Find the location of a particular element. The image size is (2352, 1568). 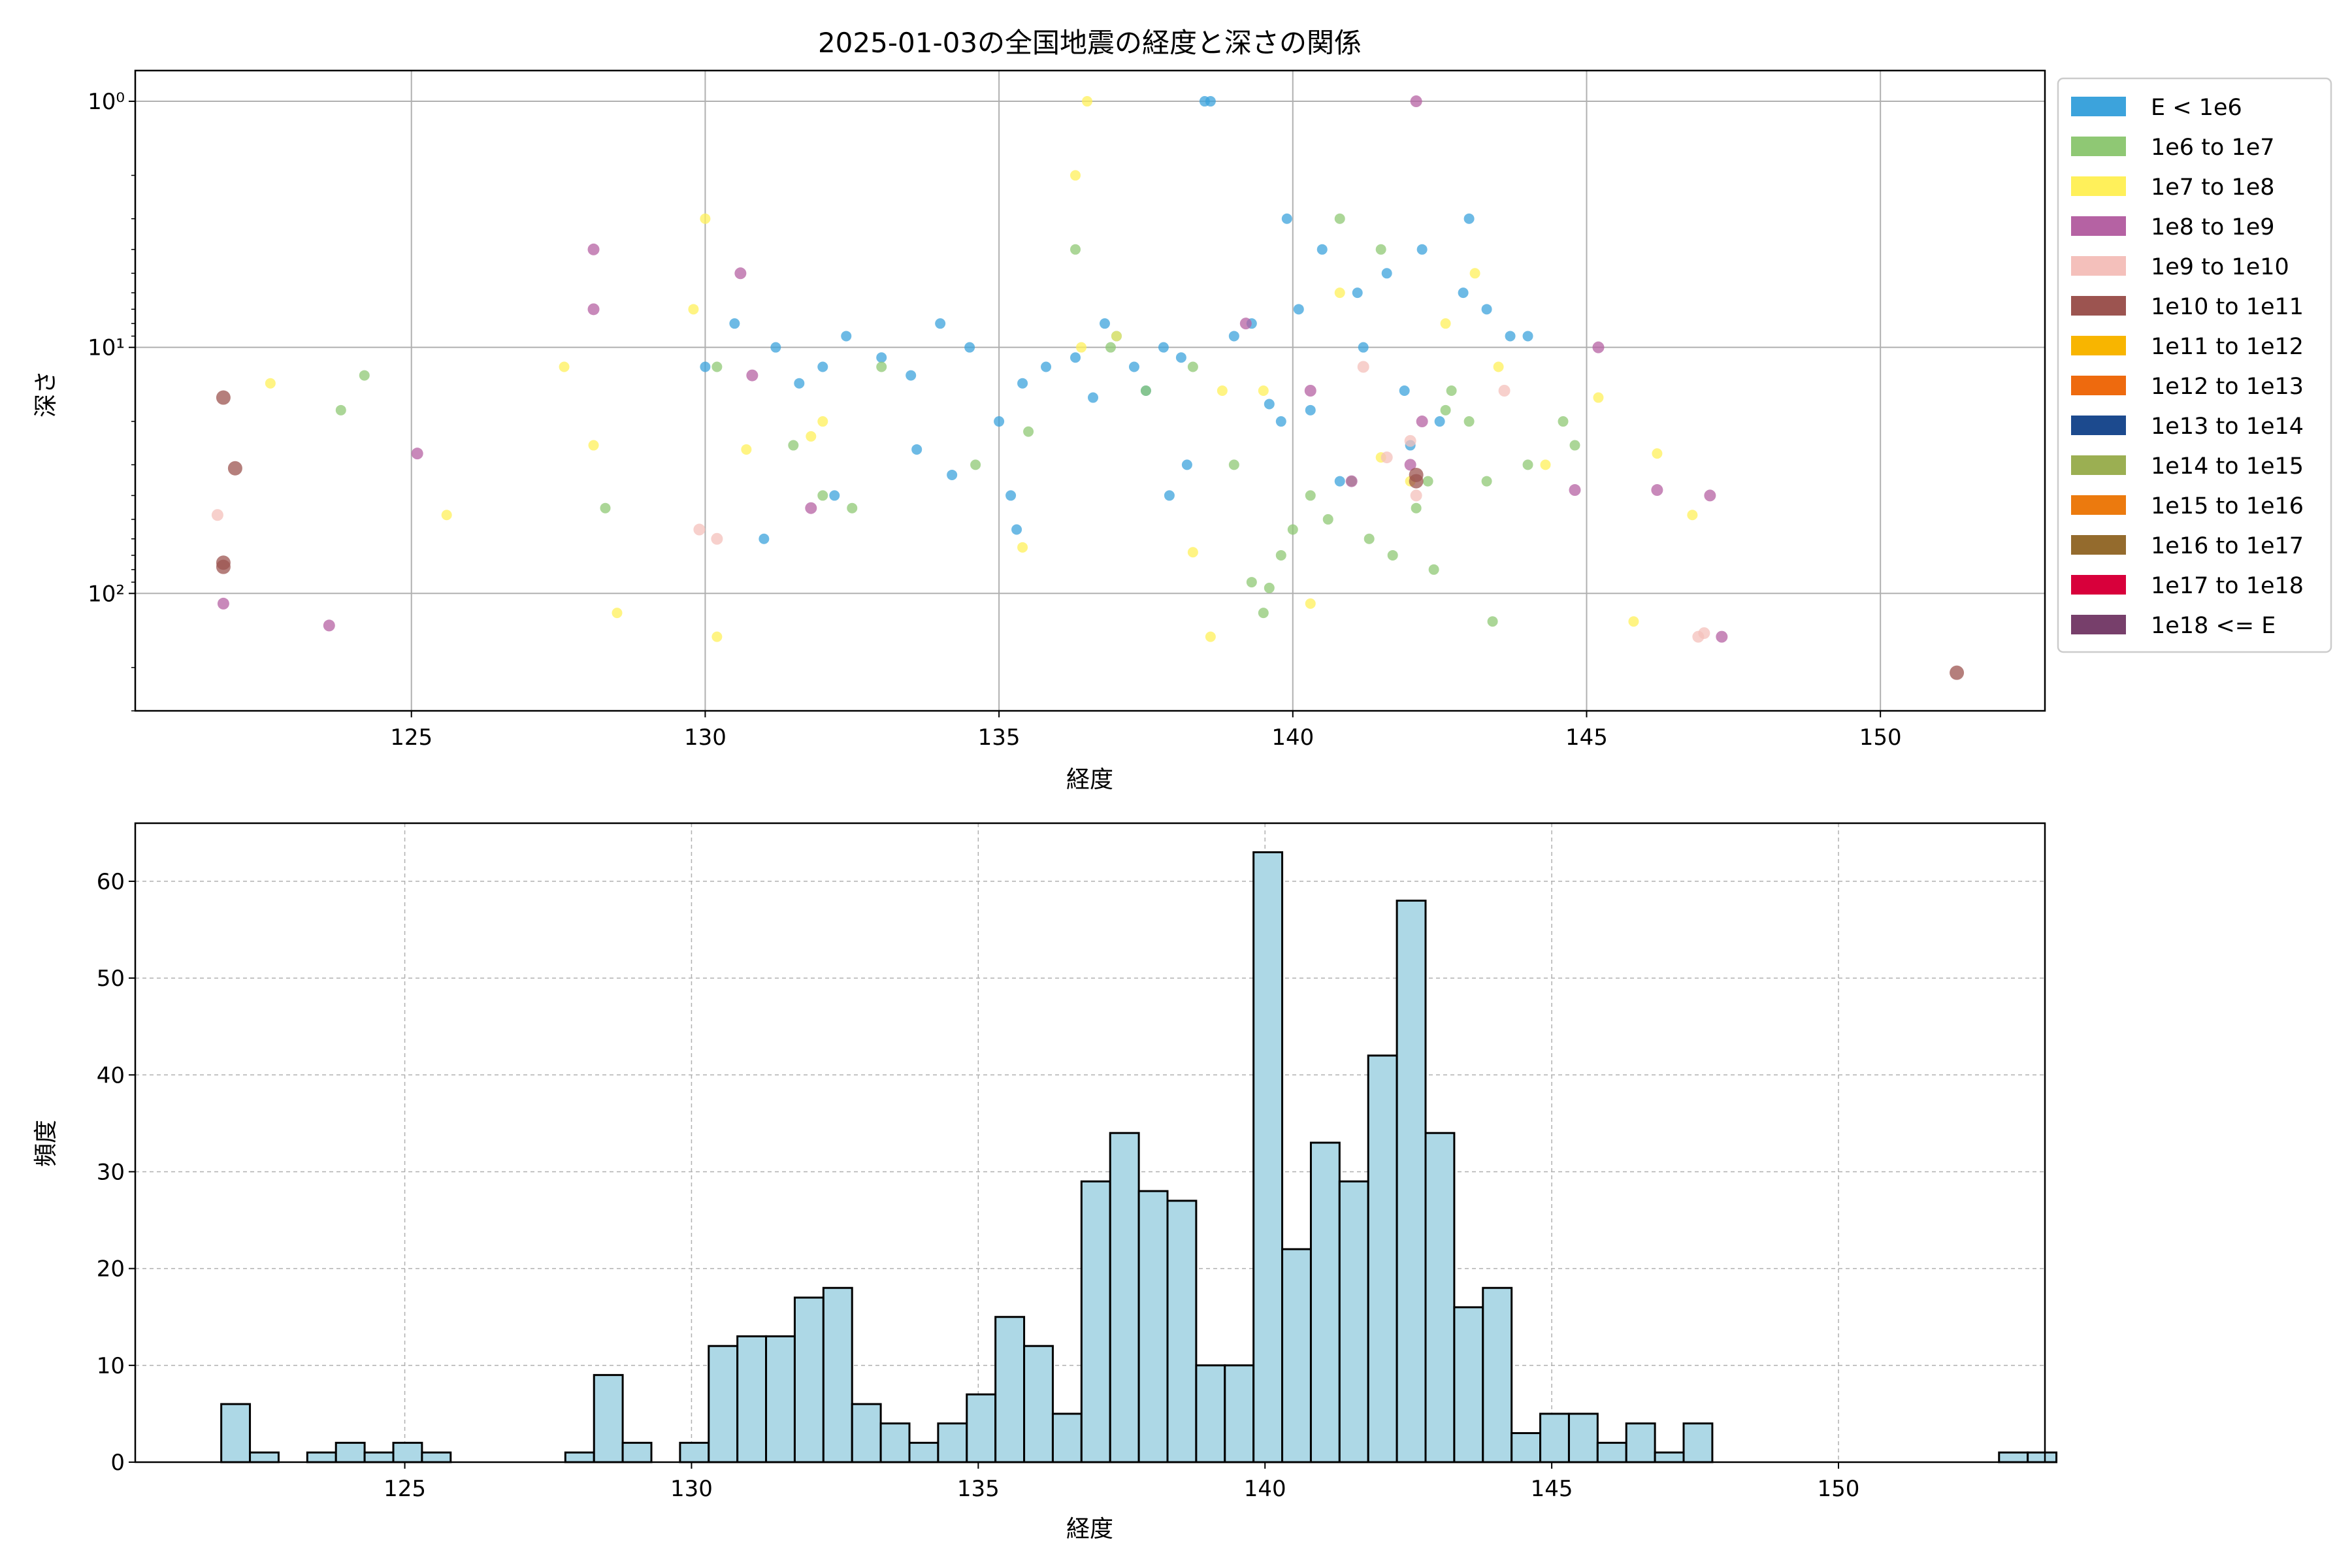

histogram-y-tick-label: 30 is located at coordinates (111, 1172).